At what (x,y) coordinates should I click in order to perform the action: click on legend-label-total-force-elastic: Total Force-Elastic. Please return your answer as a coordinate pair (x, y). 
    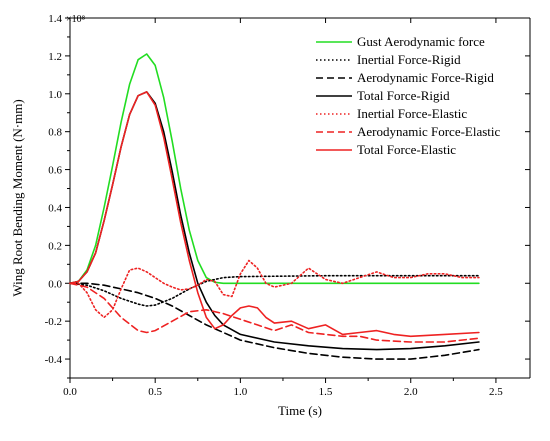
    Looking at the image, I should click on (406, 149).